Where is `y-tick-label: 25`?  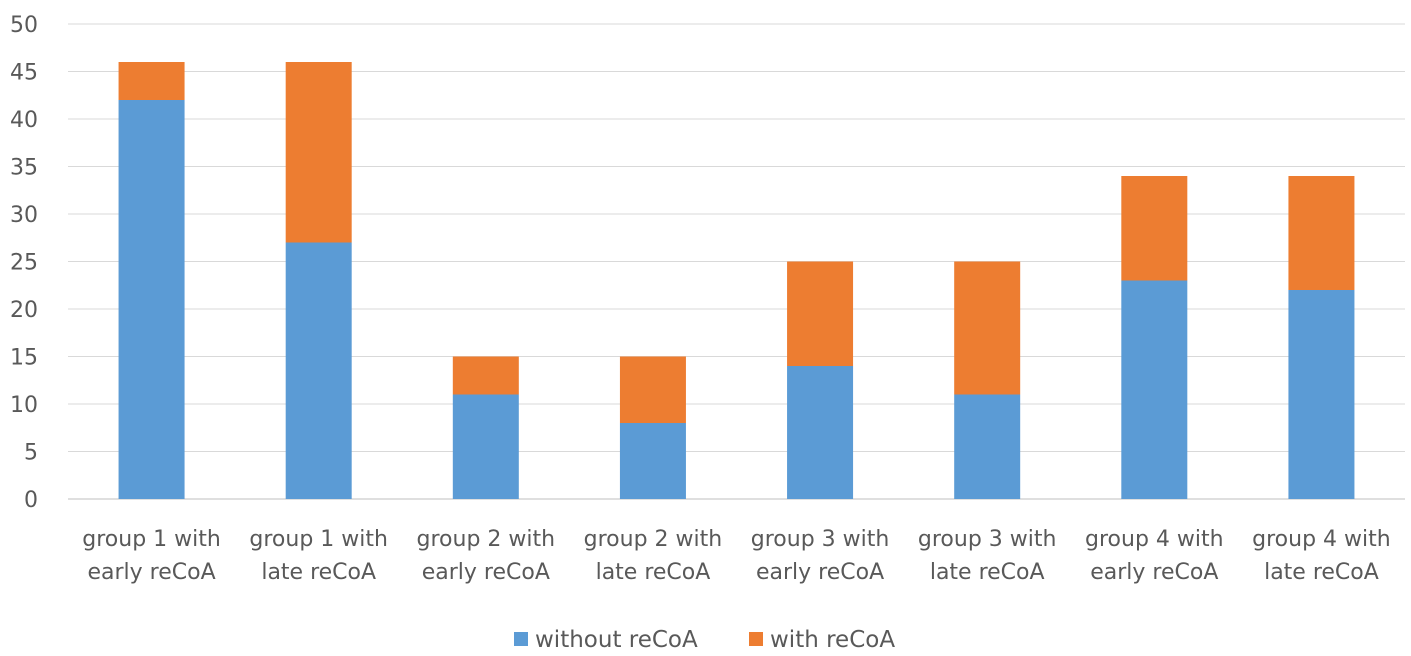
y-tick-label: 25 is located at coordinates (24, 263).